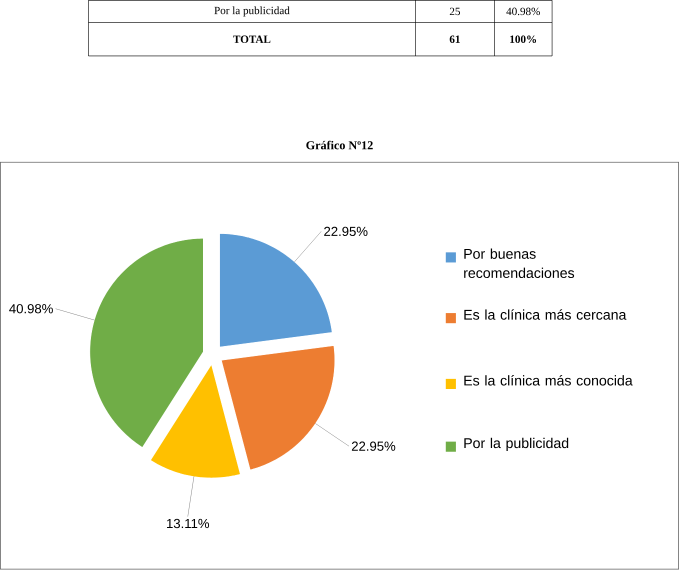 This screenshot has height=570, width=679. Describe the element at coordinates (339, 145) in the screenshot. I see `chart-title: Gráfico Nº12` at that location.